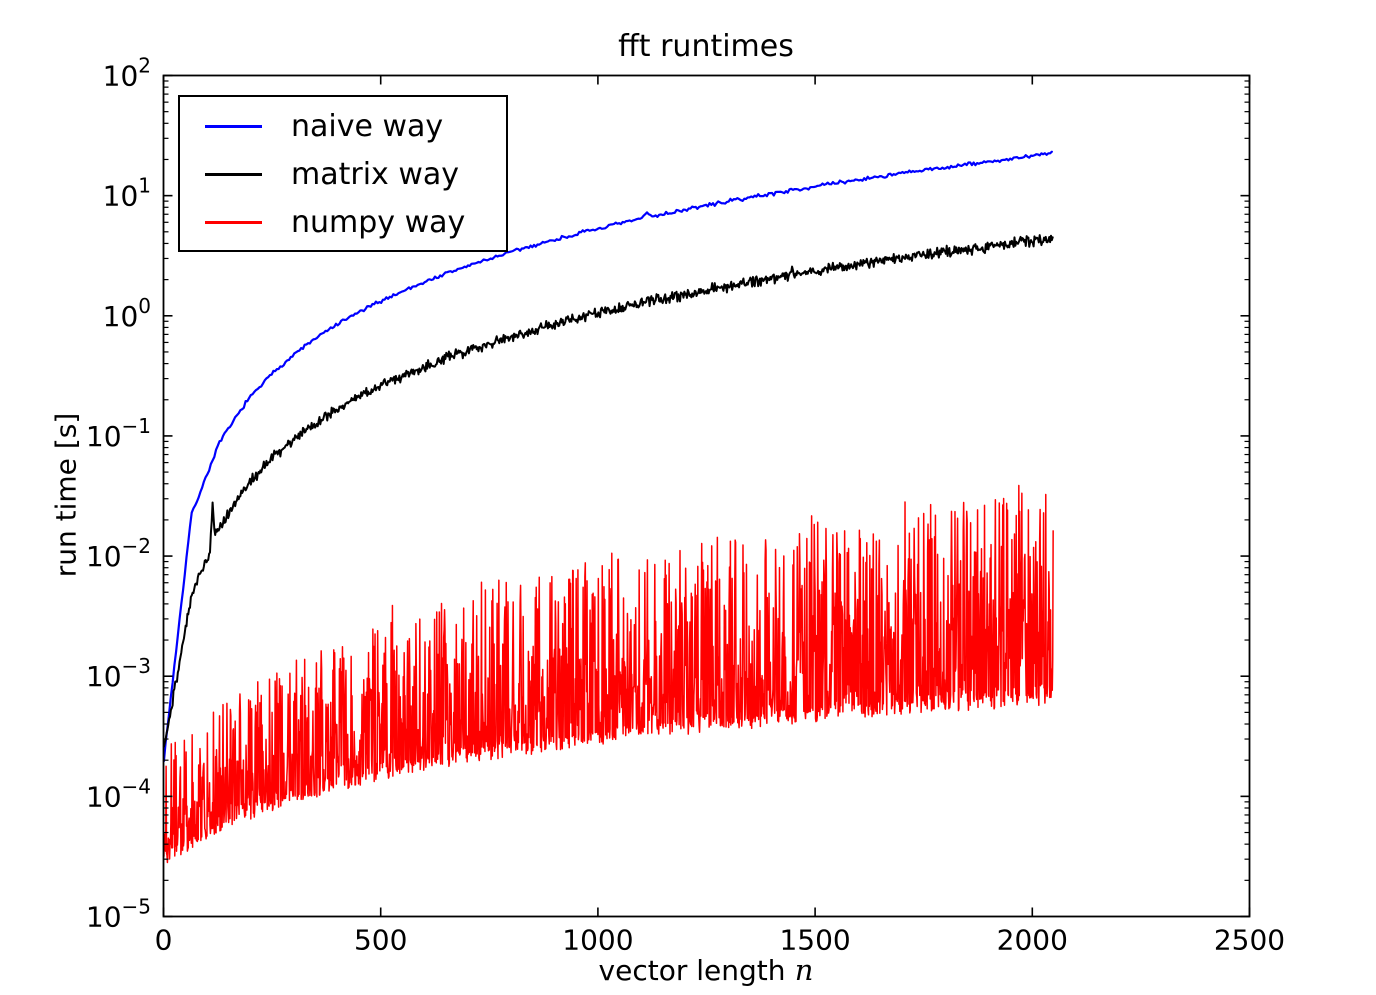 This screenshot has height=995, width=1376. Describe the element at coordinates (1249, 940) in the screenshot. I see `x-tick-label: 2500` at that location.